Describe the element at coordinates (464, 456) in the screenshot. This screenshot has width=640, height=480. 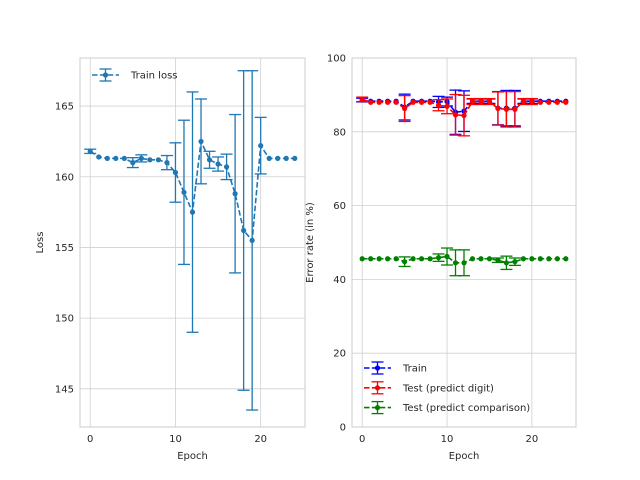
I see `x-axis-label: Epoch` at that location.